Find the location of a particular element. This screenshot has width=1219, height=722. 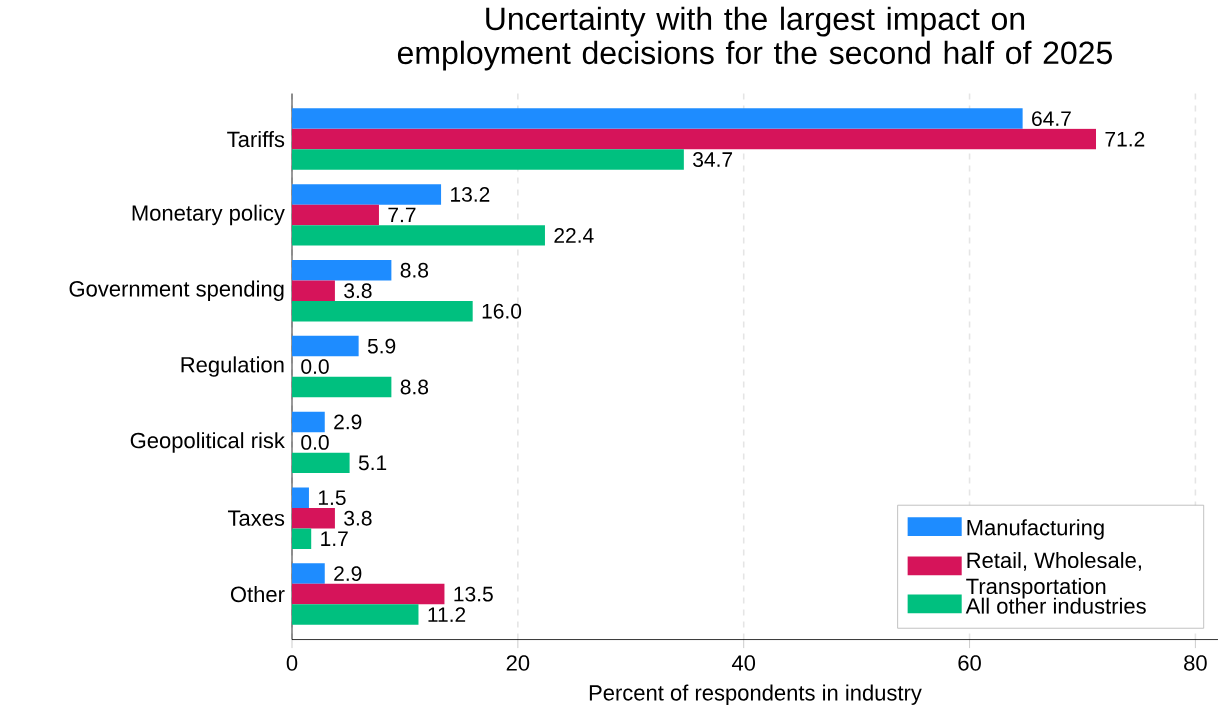

y-tick-label: Other is located at coordinates (257, 594).